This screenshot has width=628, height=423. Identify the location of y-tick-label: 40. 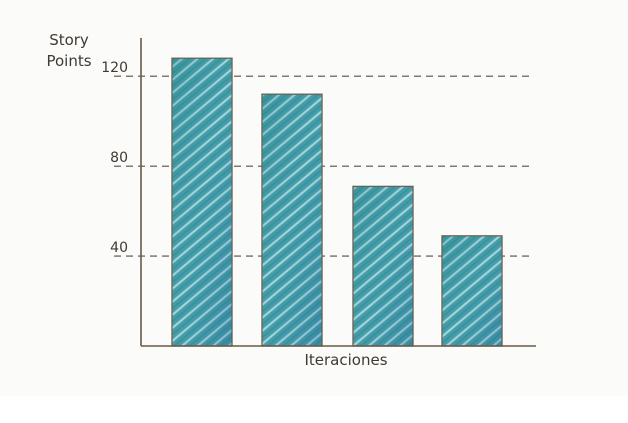
(119, 248).